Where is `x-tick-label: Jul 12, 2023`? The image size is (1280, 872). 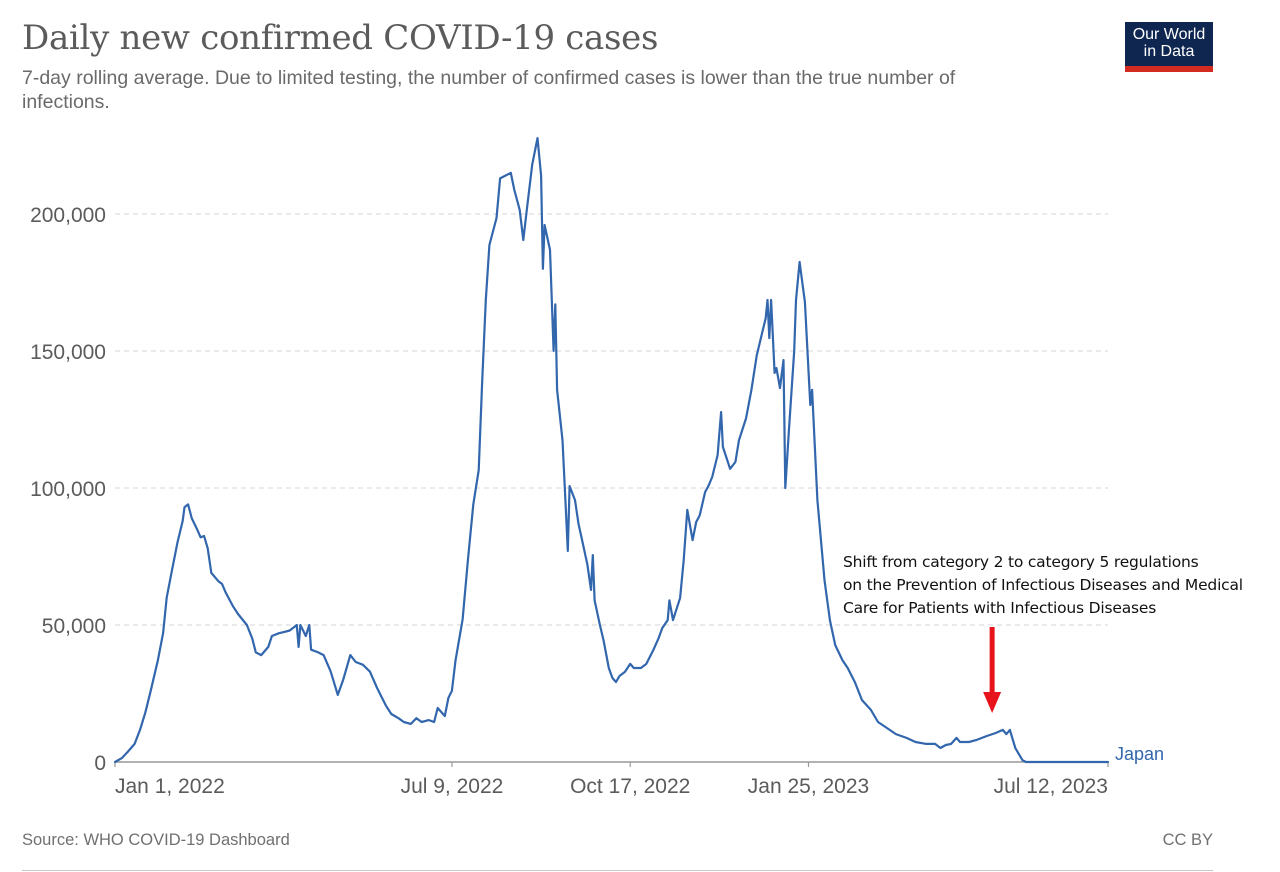 x-tick-label: Jul 12, 2023 is located at coordinates (1051, 786).